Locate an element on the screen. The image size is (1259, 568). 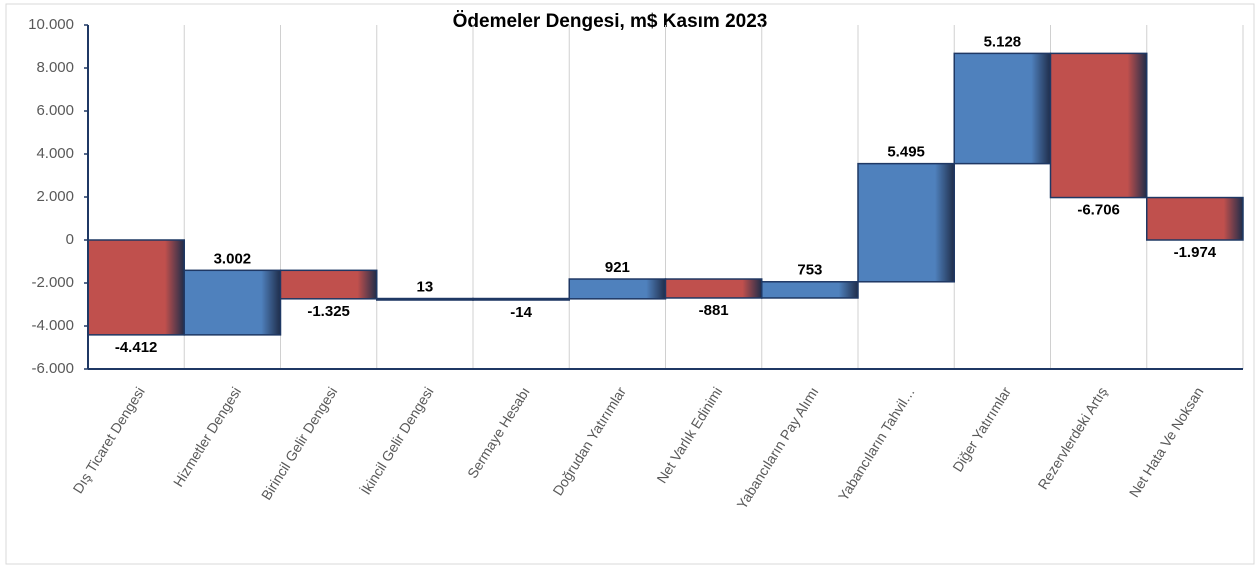
value-label: 5.495 is located at coordinates (906, 152).